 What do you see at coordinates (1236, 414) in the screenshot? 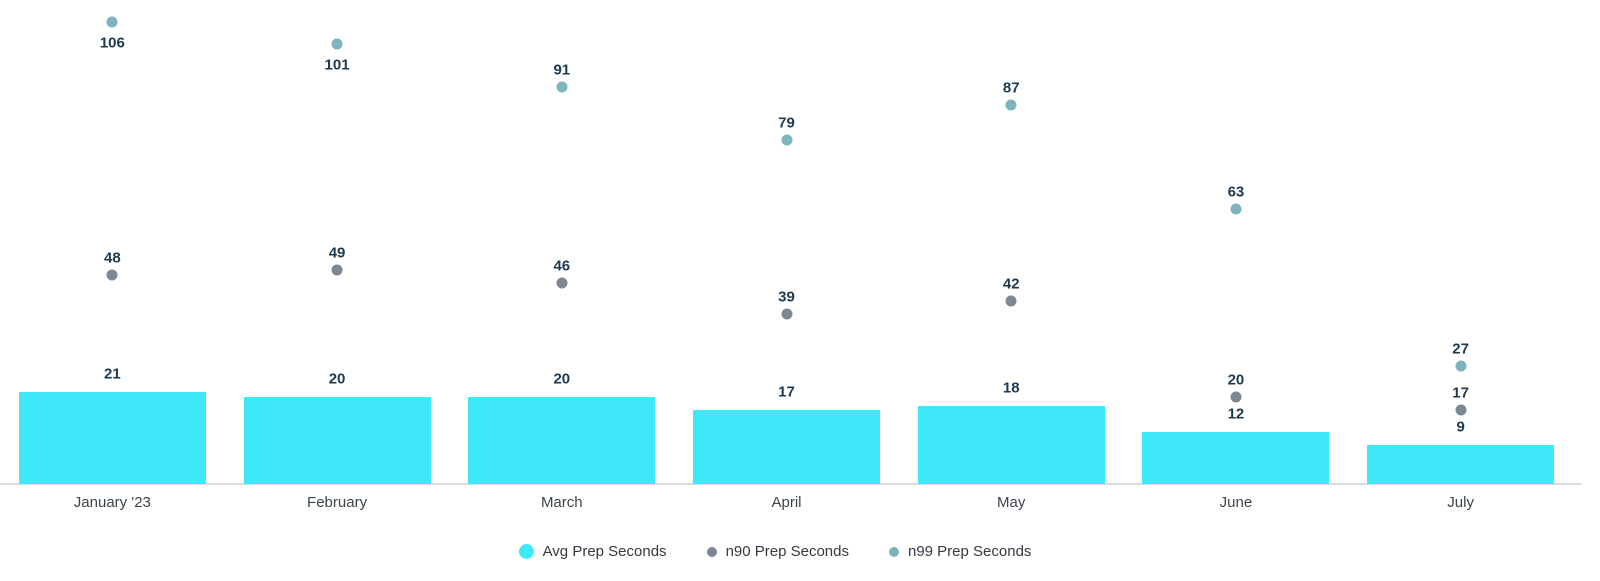
I see `avg-prep-seconds-value-label: 12` at bounding box center [1236, 414].